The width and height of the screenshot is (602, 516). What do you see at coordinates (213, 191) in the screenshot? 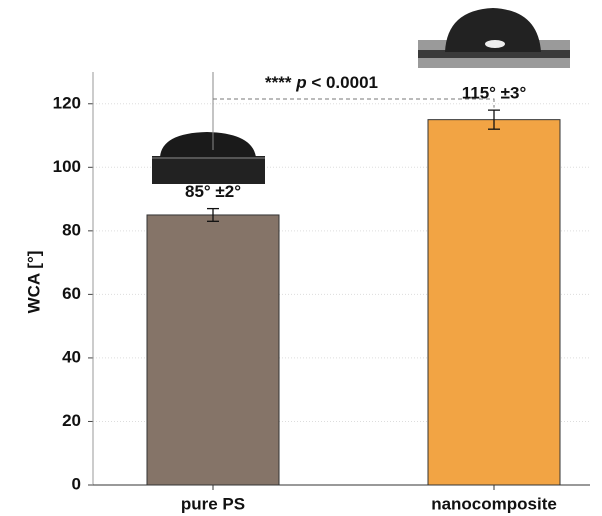
I see `value-label: 85° ±2°` at bounding box center [213, 191].